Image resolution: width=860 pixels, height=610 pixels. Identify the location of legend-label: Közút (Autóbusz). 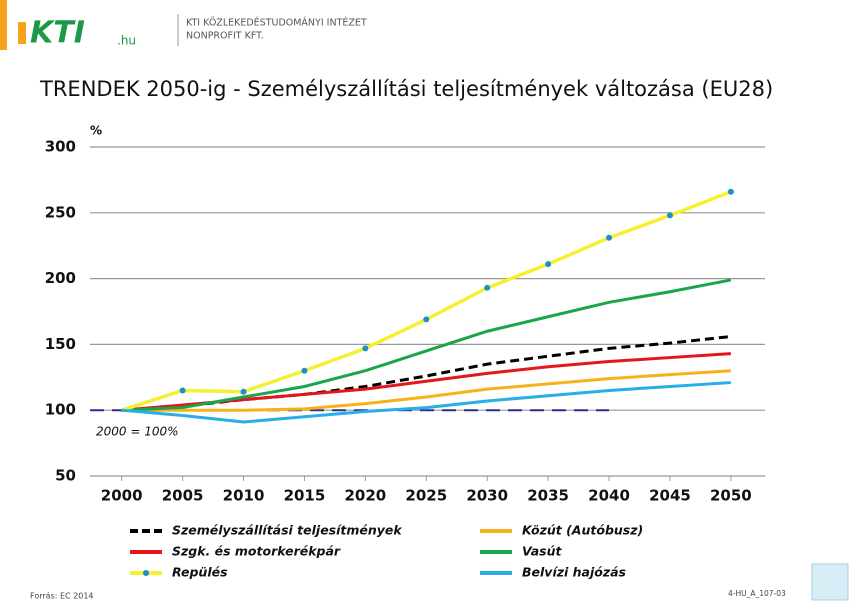
(582, 530).